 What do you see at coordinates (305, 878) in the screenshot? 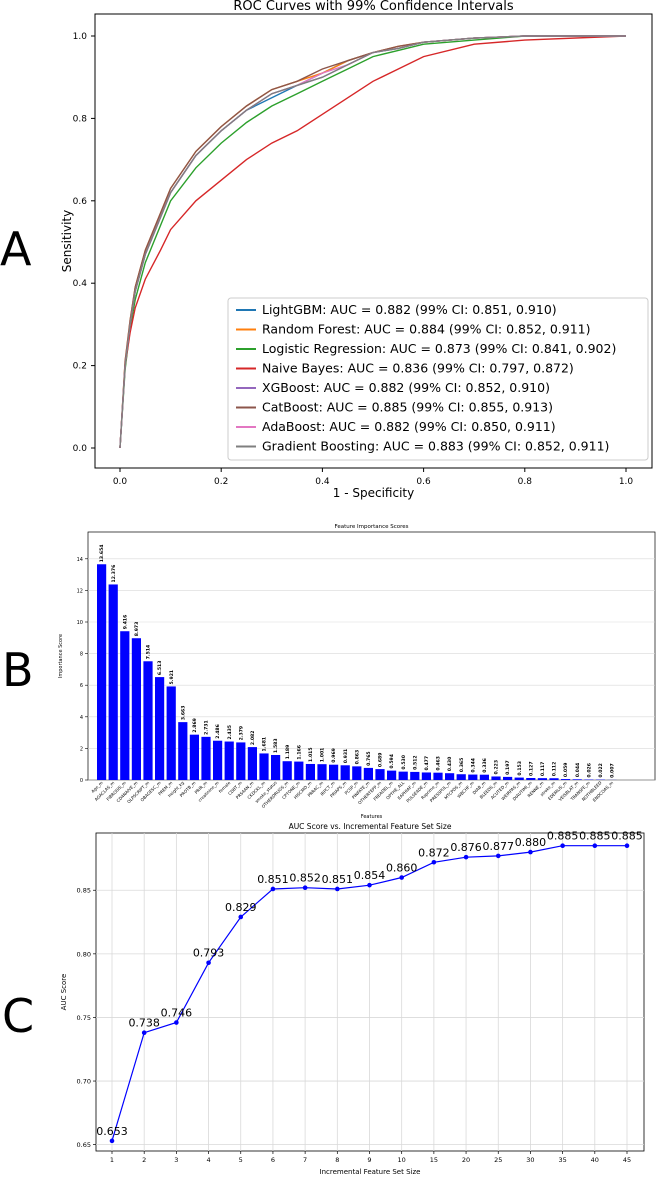
I see `auc-value-label: 0.852` at bounding box center [305, 878].